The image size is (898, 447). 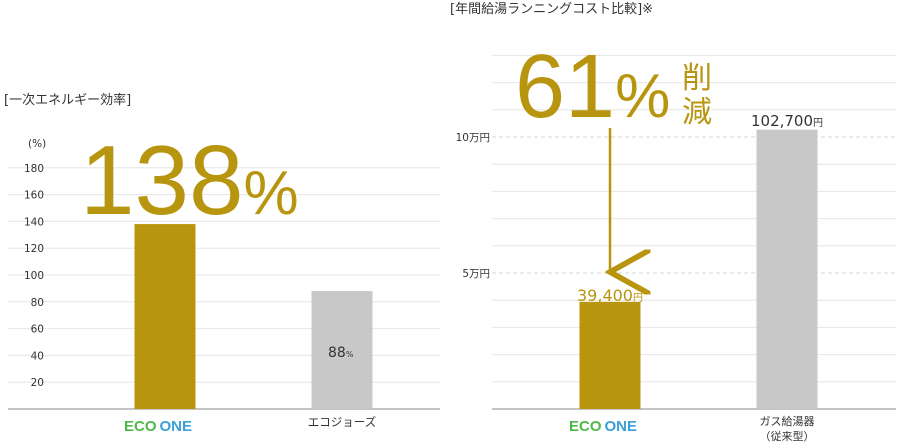 I want to click on eco-one-cost-bar, so click(x=610, y=355).